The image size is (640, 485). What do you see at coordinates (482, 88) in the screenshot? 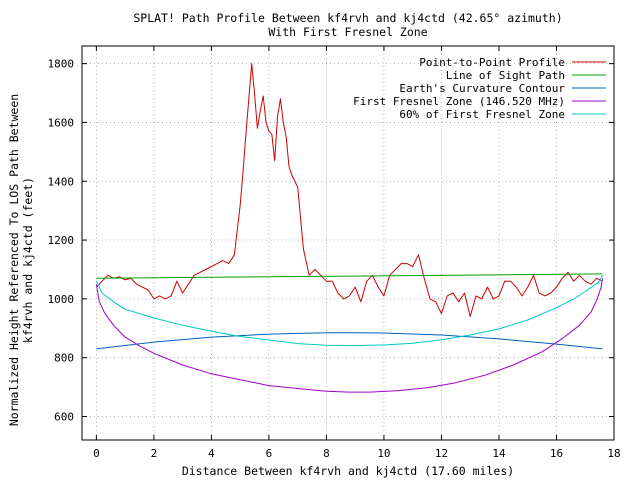
I see `legend-label-2: Earth's Curvature Contour` at bounding box center [482, 88].